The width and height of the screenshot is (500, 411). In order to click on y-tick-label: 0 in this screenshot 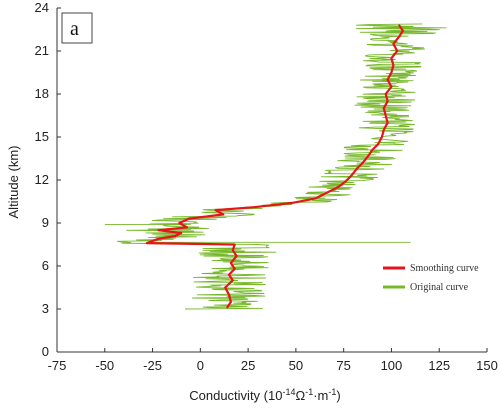, I will do `click(45, 351)`.